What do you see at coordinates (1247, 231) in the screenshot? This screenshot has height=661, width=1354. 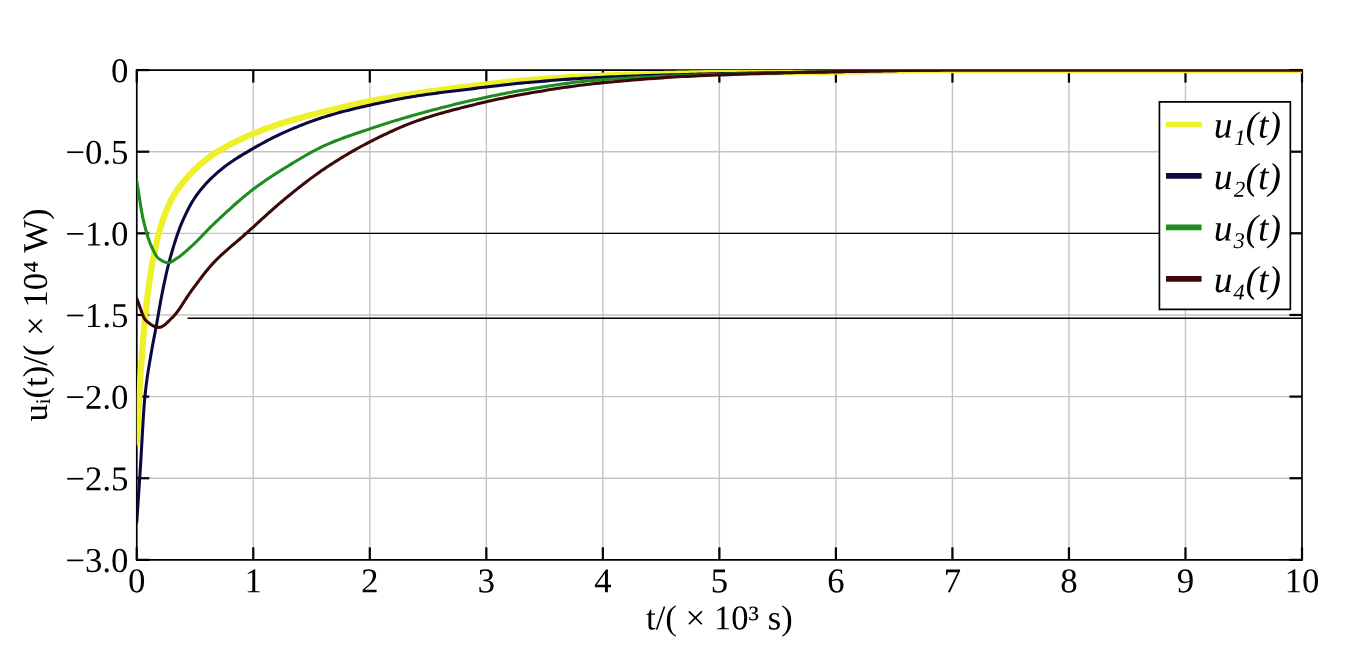 I see `legend-label: u₃(t)` at bounding box center [1247, 231].